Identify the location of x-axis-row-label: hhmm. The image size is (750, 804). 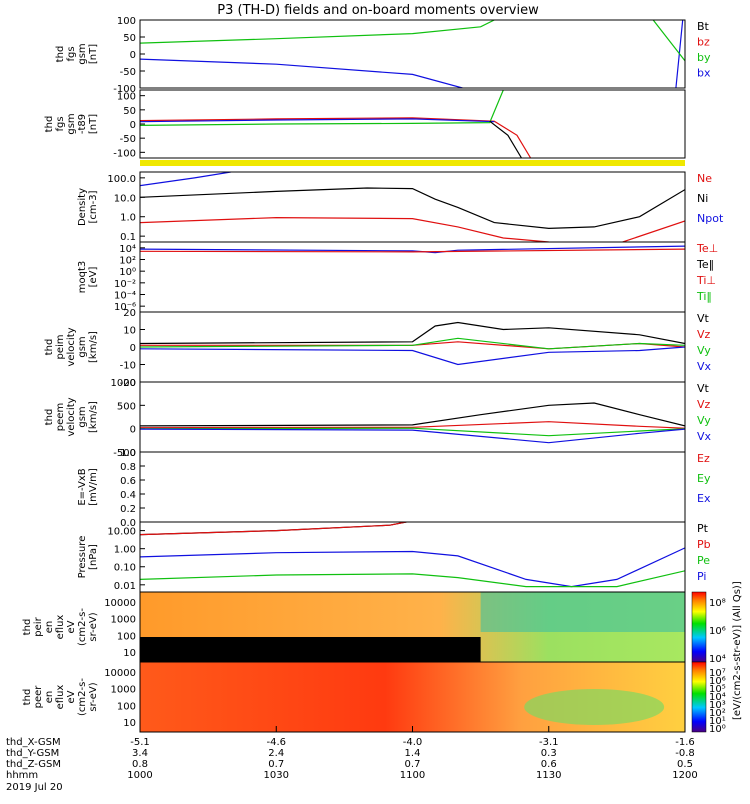
(22, 775).